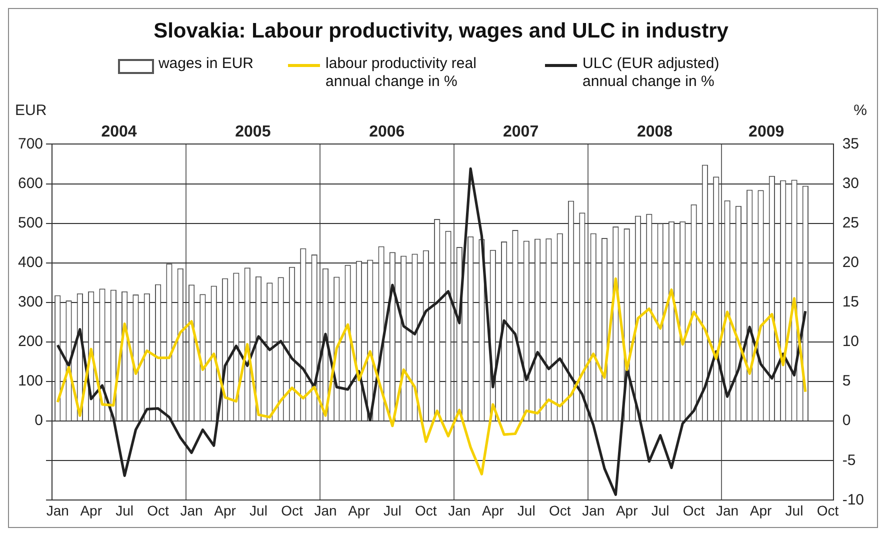  Describe the element at coordinates (853, 499) in the screenshot. I see `y2-tick-label: -10` at that location.